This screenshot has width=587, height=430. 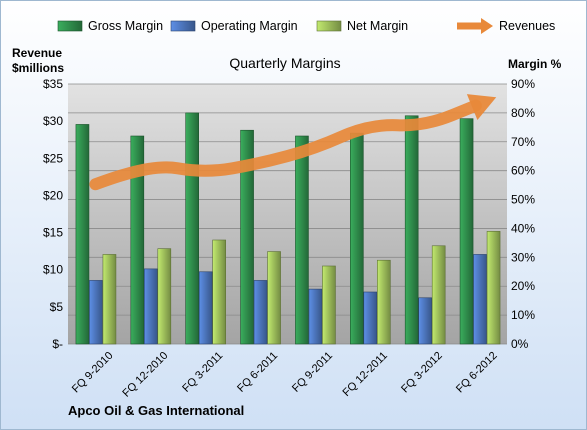 What do you see at coordinates (523, 171) in the screenshot?
I see `right-tick-label: 60%` at bounding box center [523, 171].